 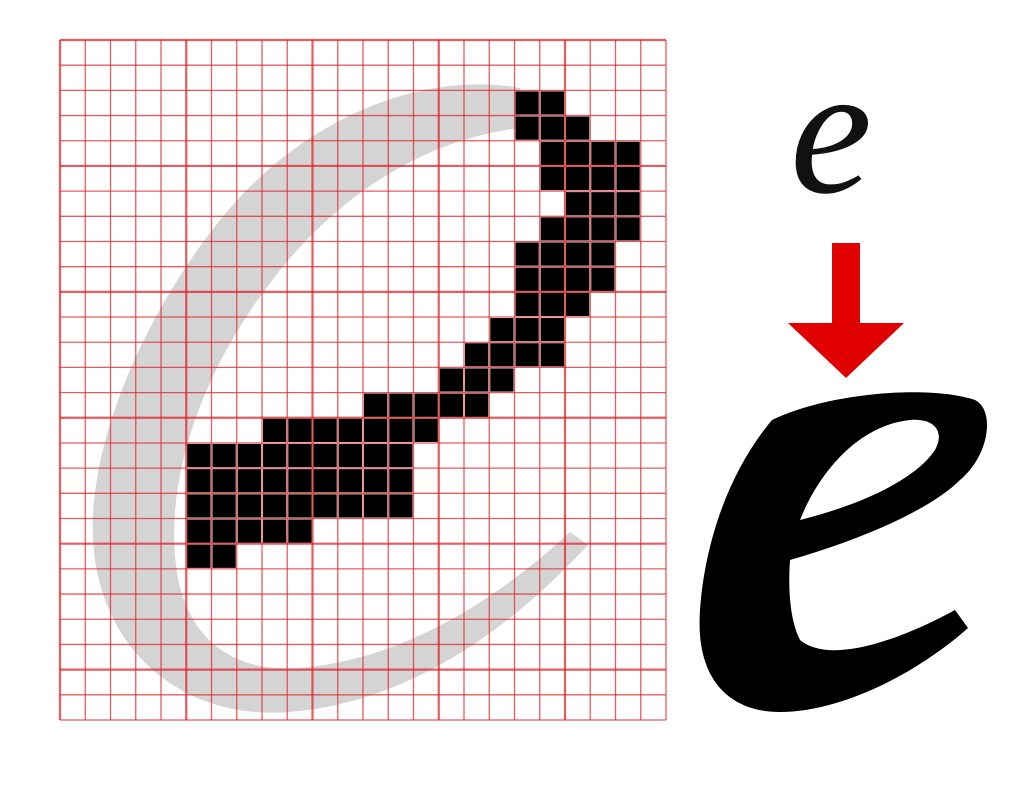 I want to click on arrow-down-icon, so click(x=846, y=310).